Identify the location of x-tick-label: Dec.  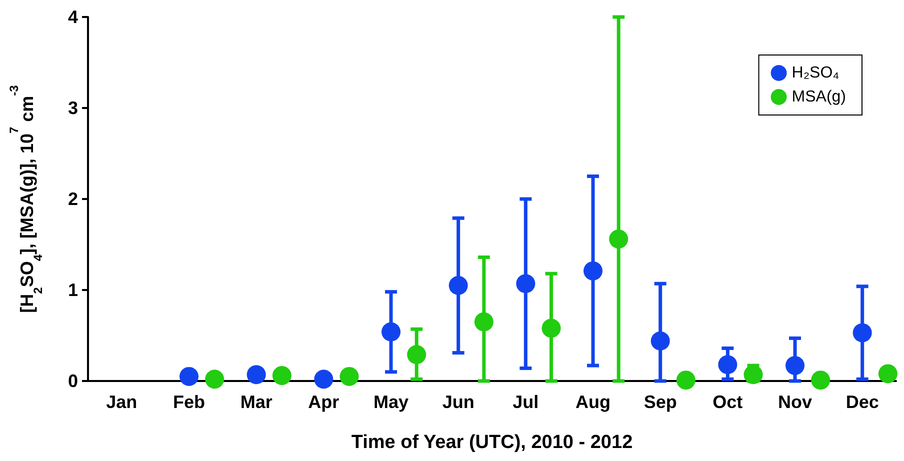
(862, 402).